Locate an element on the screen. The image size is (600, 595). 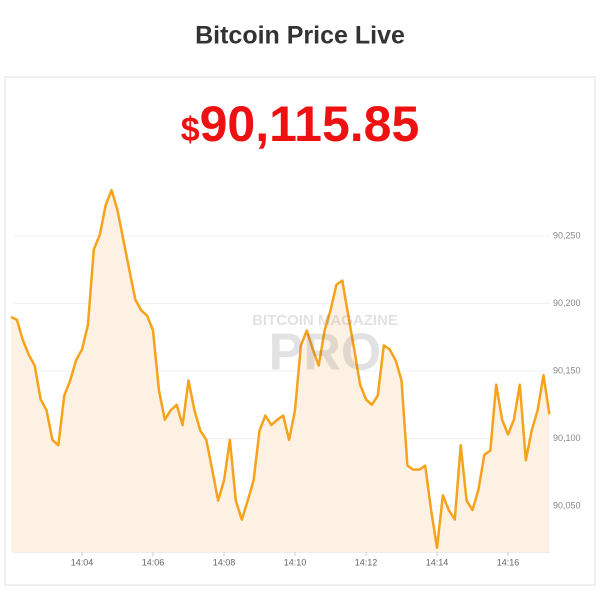
y-tick-label: 90,250 is located at coordinates (567, 235).